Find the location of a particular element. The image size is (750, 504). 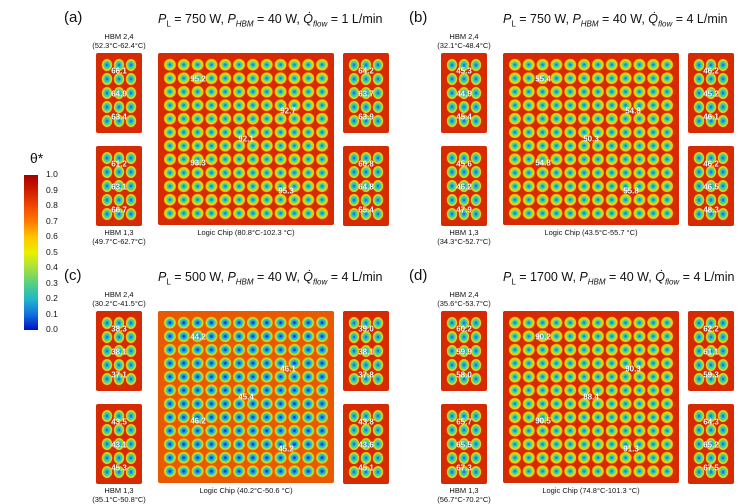

hbm-temperature-label: 60.8 is located at coordinates (366, 164).